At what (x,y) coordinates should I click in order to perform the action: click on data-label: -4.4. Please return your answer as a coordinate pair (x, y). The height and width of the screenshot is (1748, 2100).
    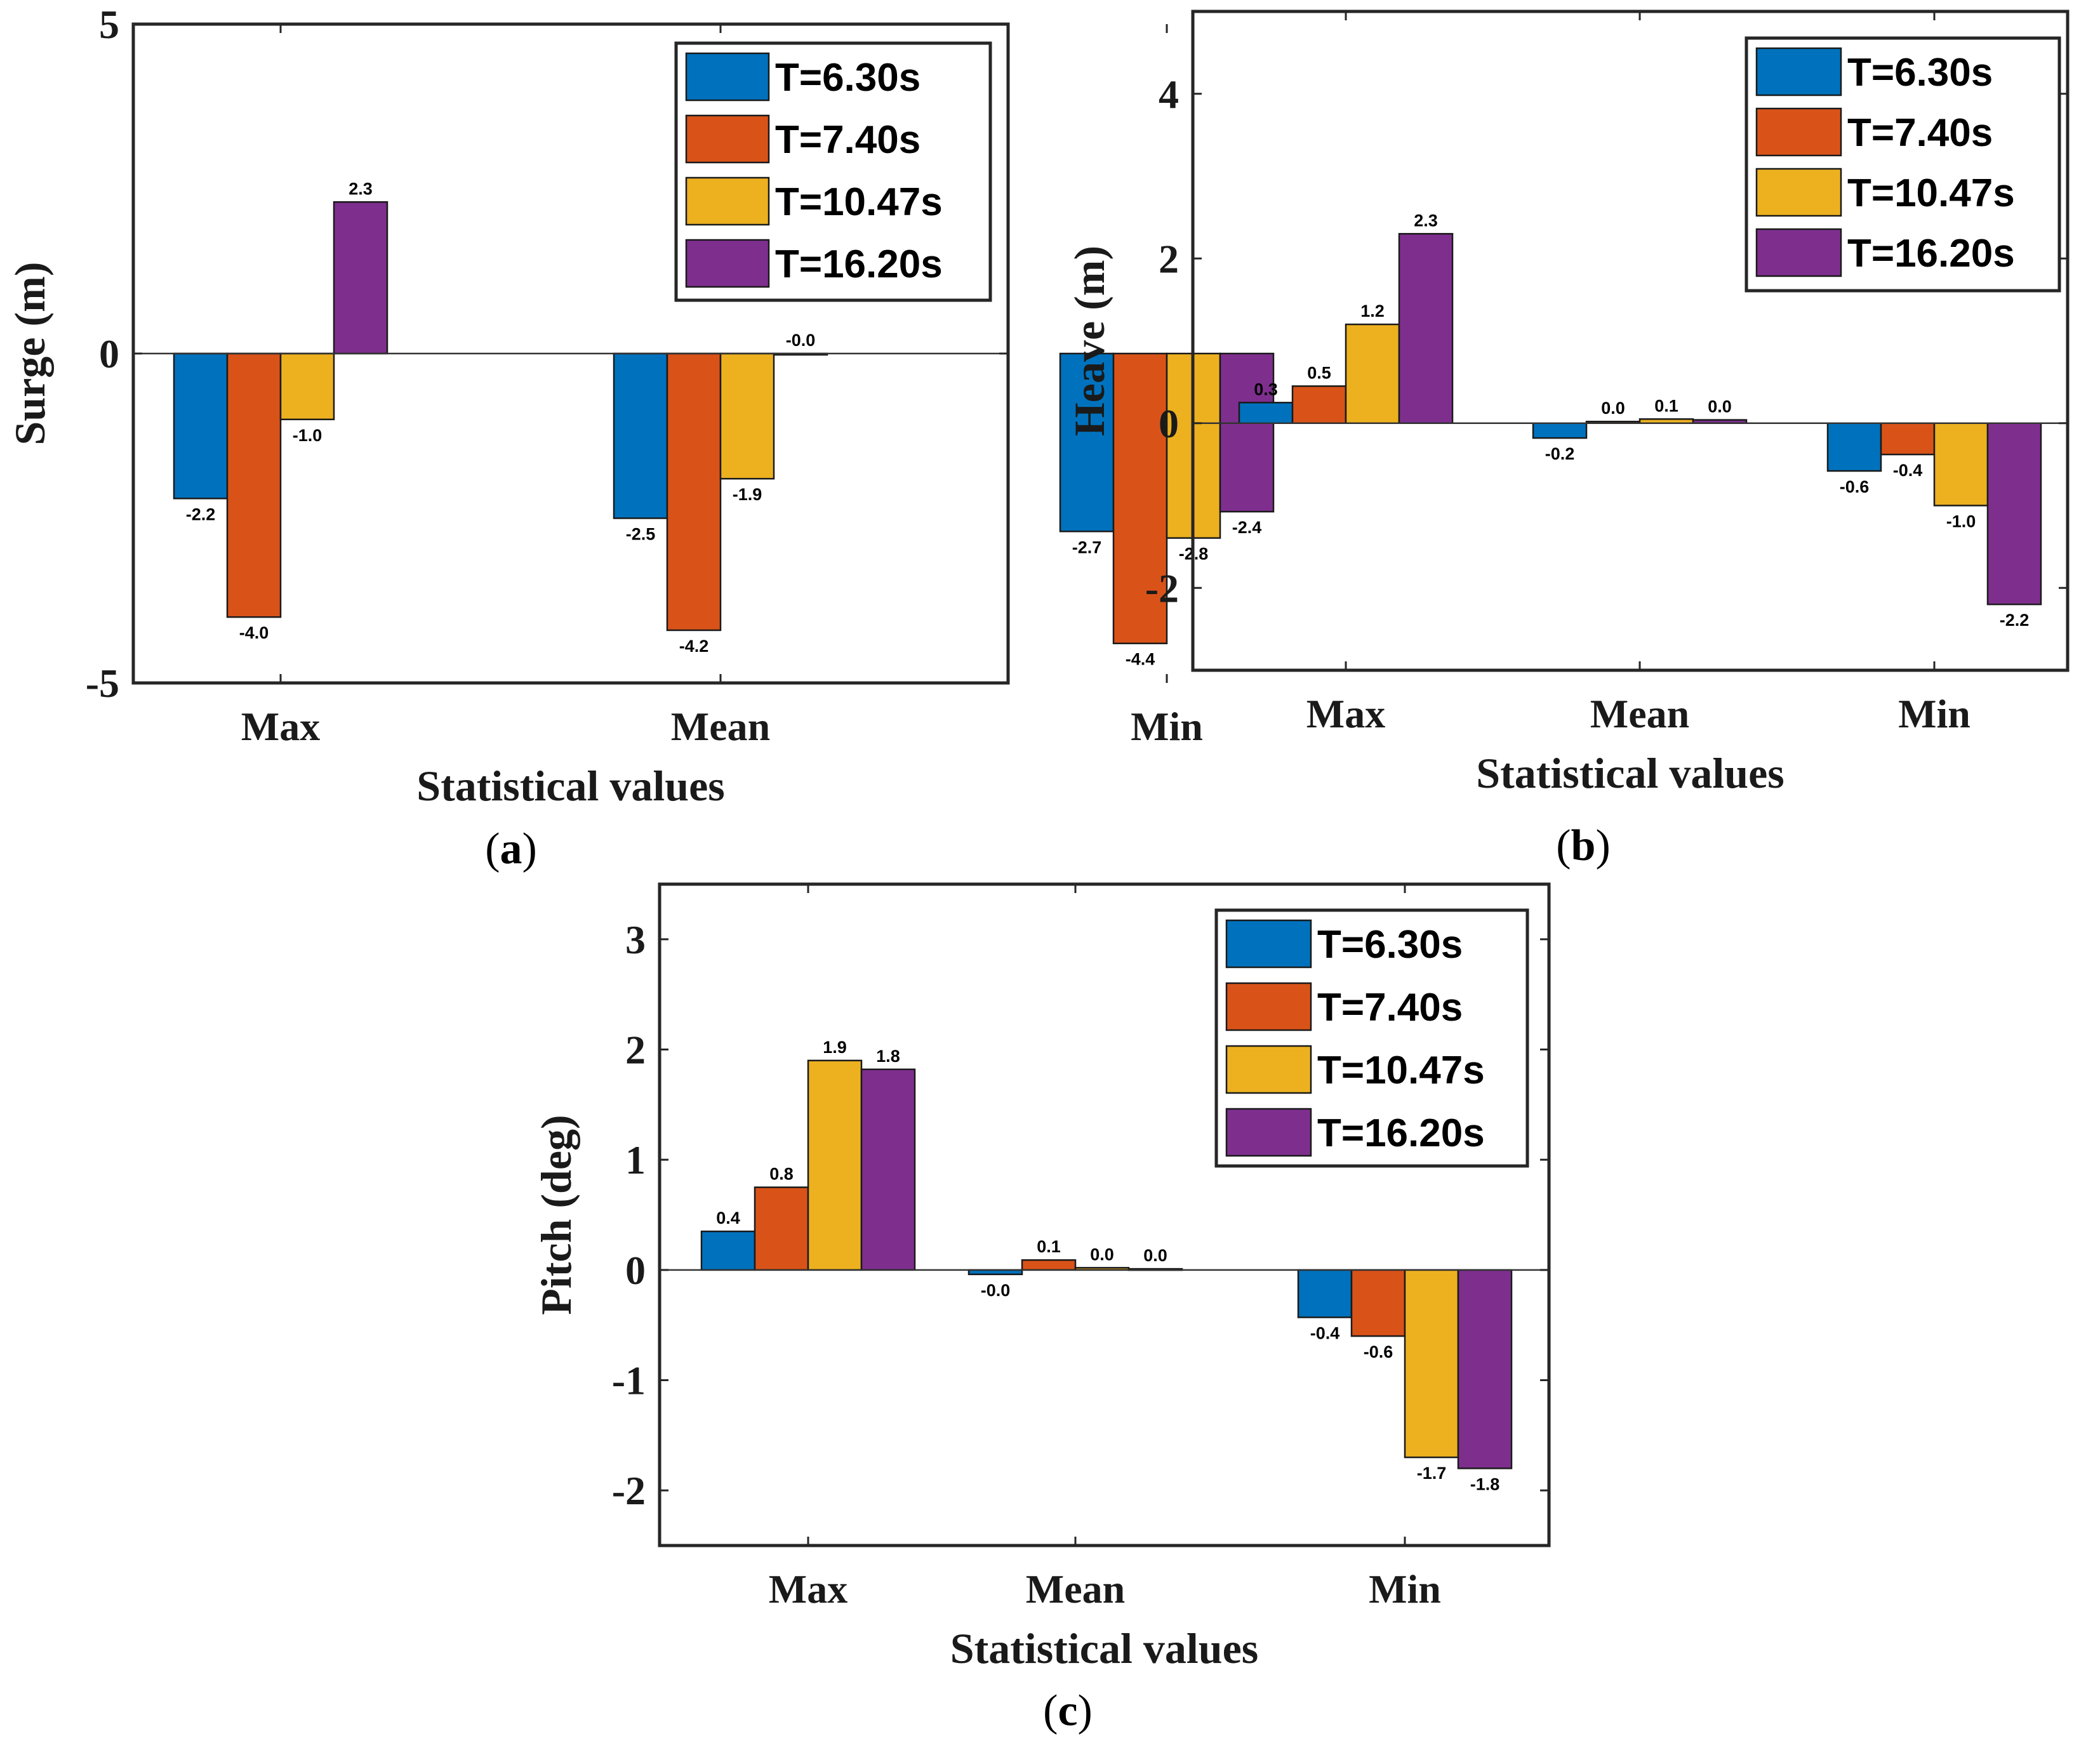
    Looking at the image, I should click on (1140, 659).